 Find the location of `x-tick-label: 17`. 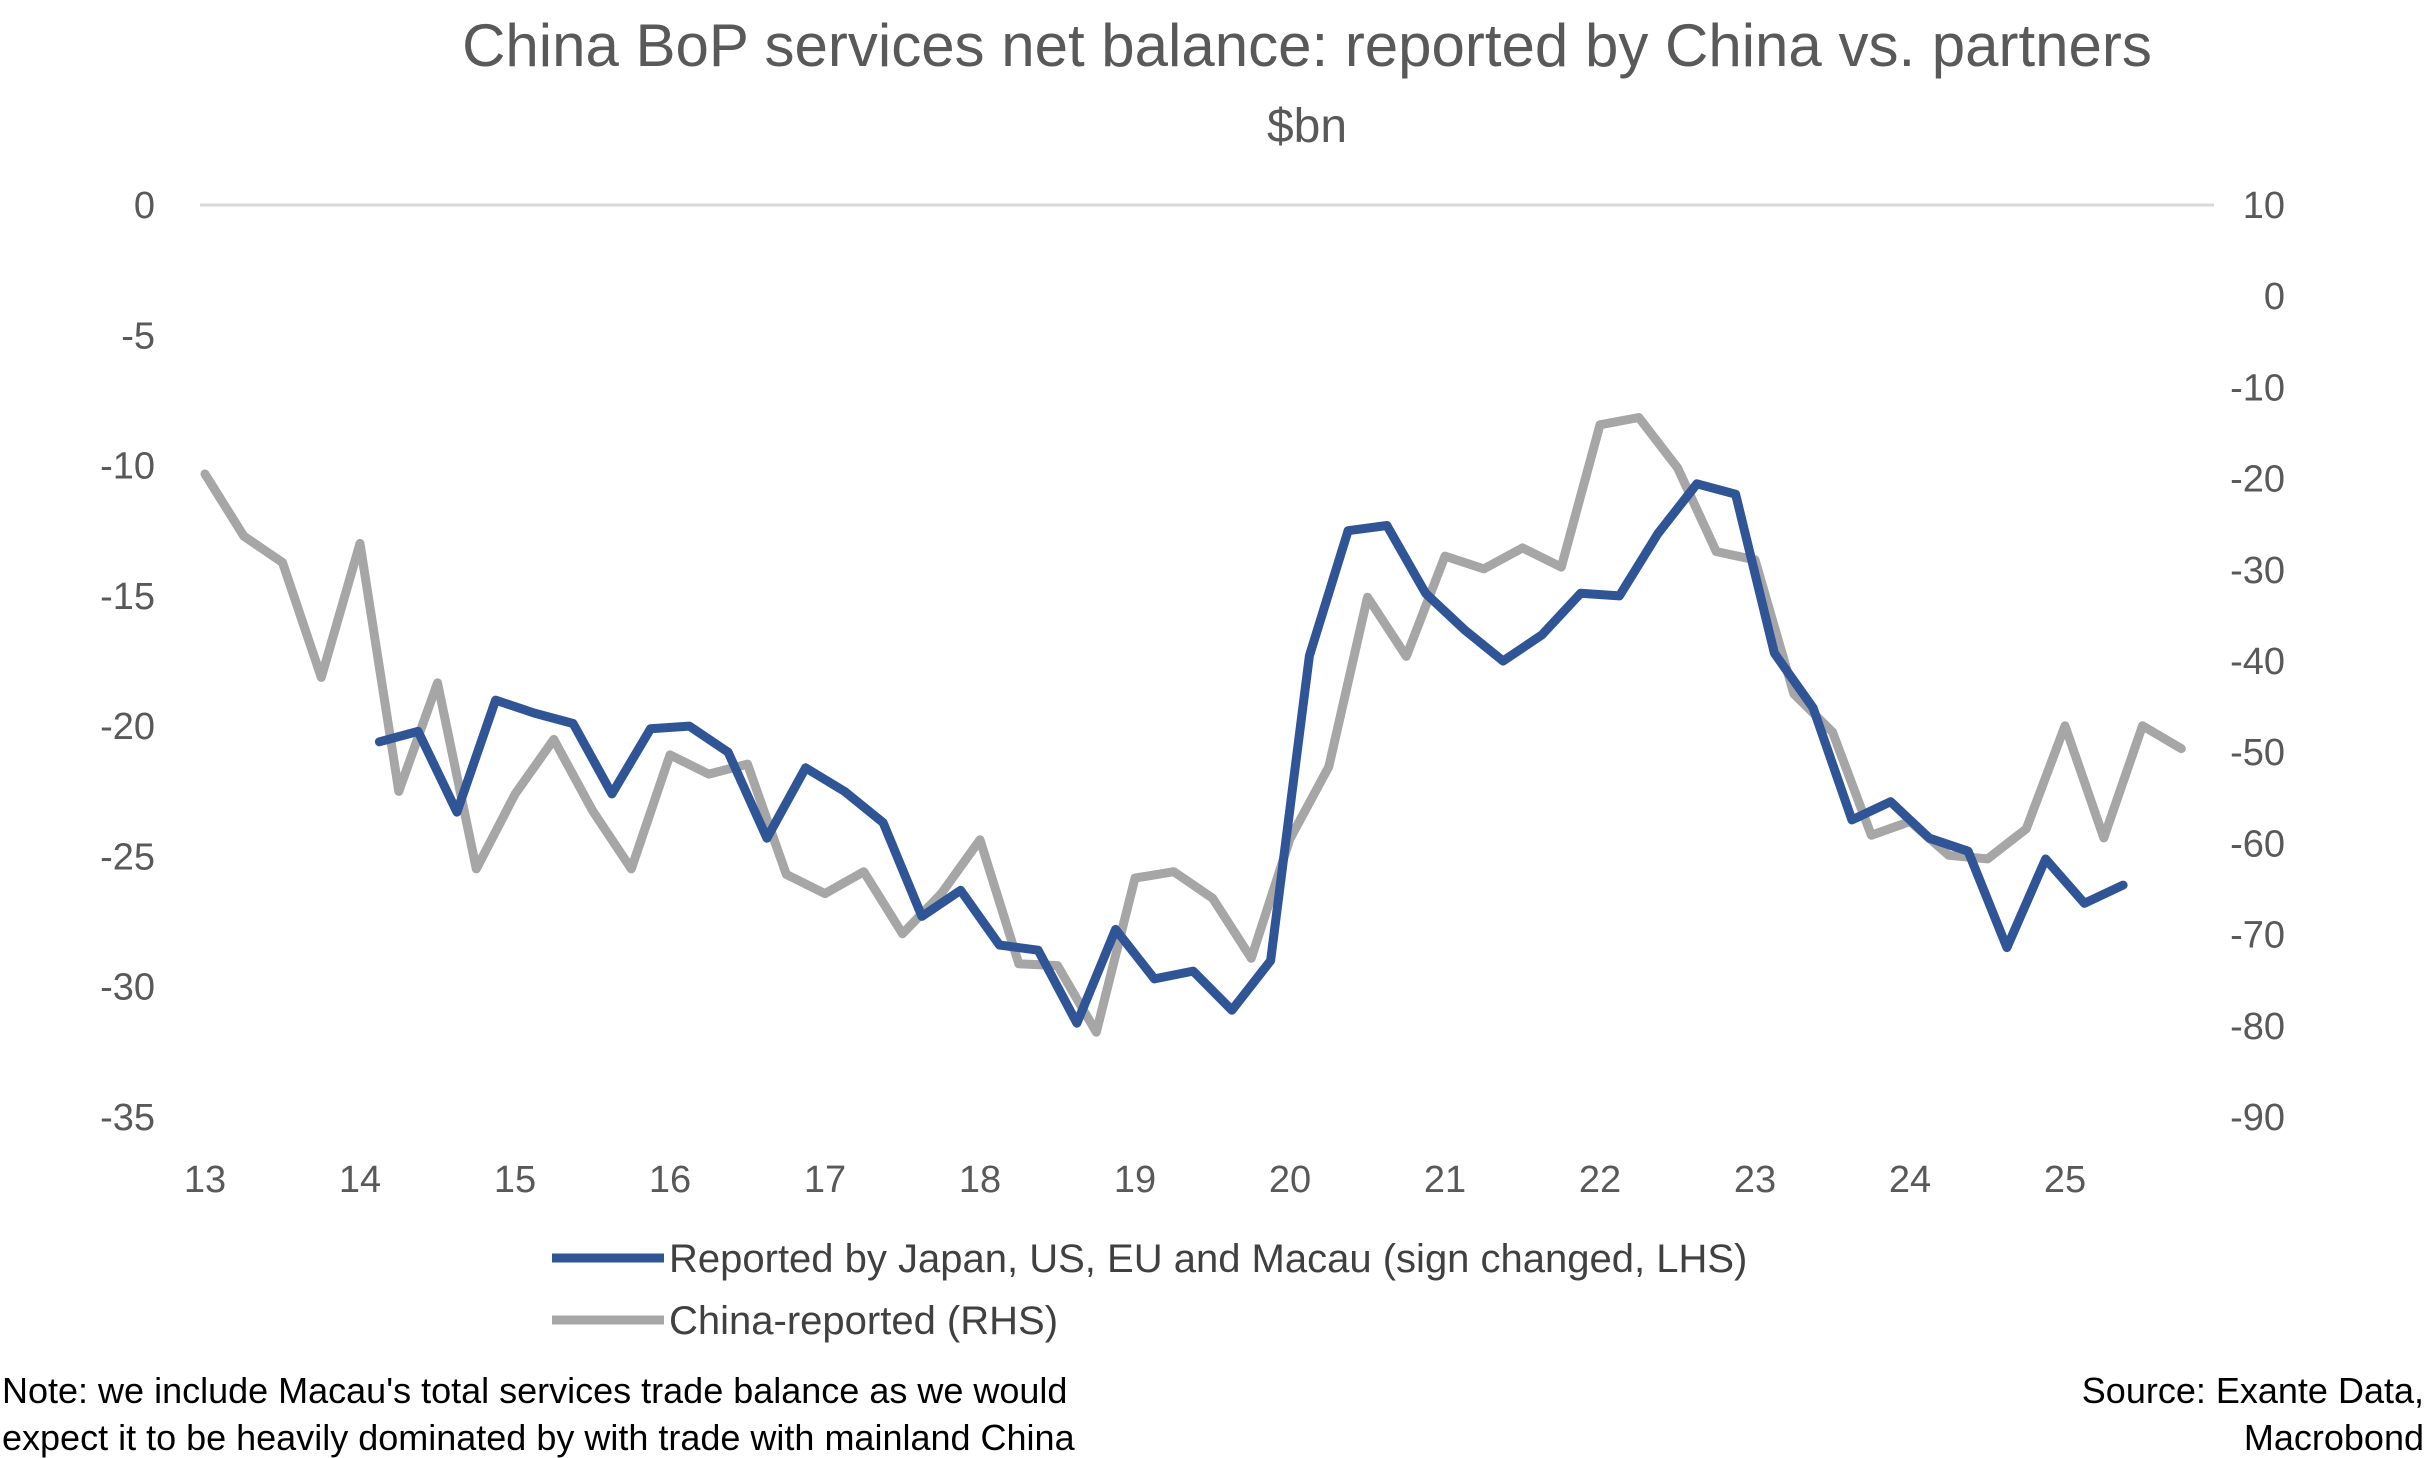

x-tick-label: 17 is located at coordinates (825, 1180).